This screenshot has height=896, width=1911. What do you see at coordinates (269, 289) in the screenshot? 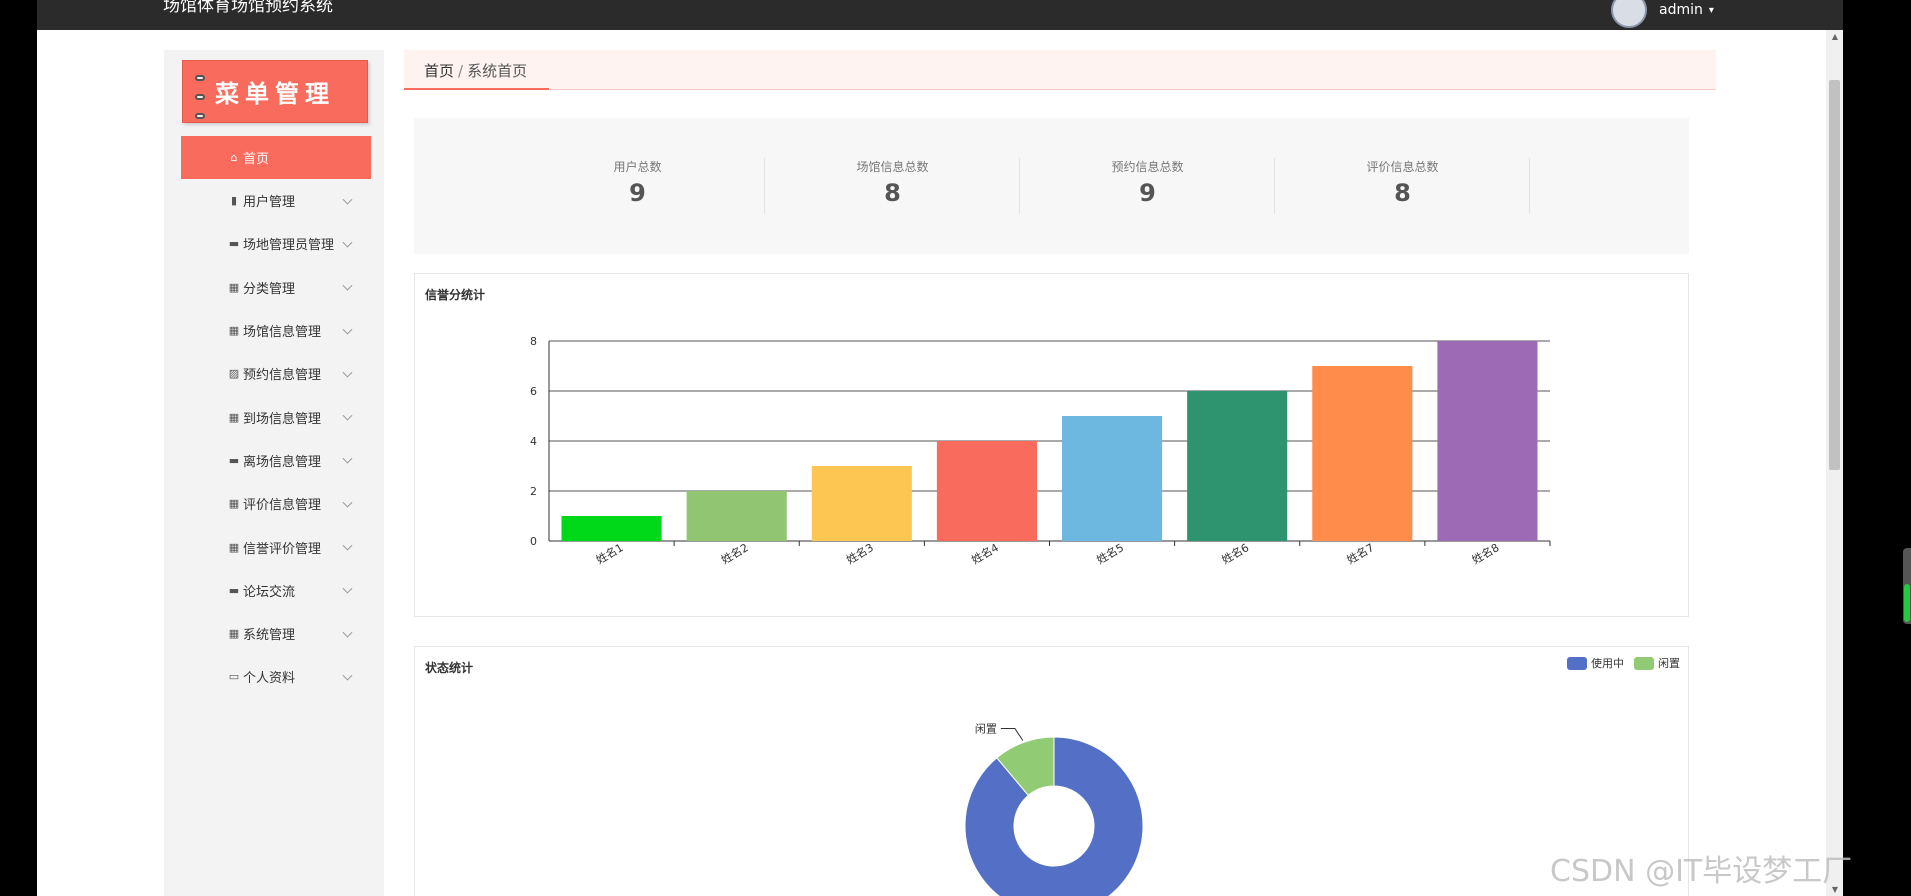
I see `sidebar-item-label: 分类管理` at bounding box center [269, 289].